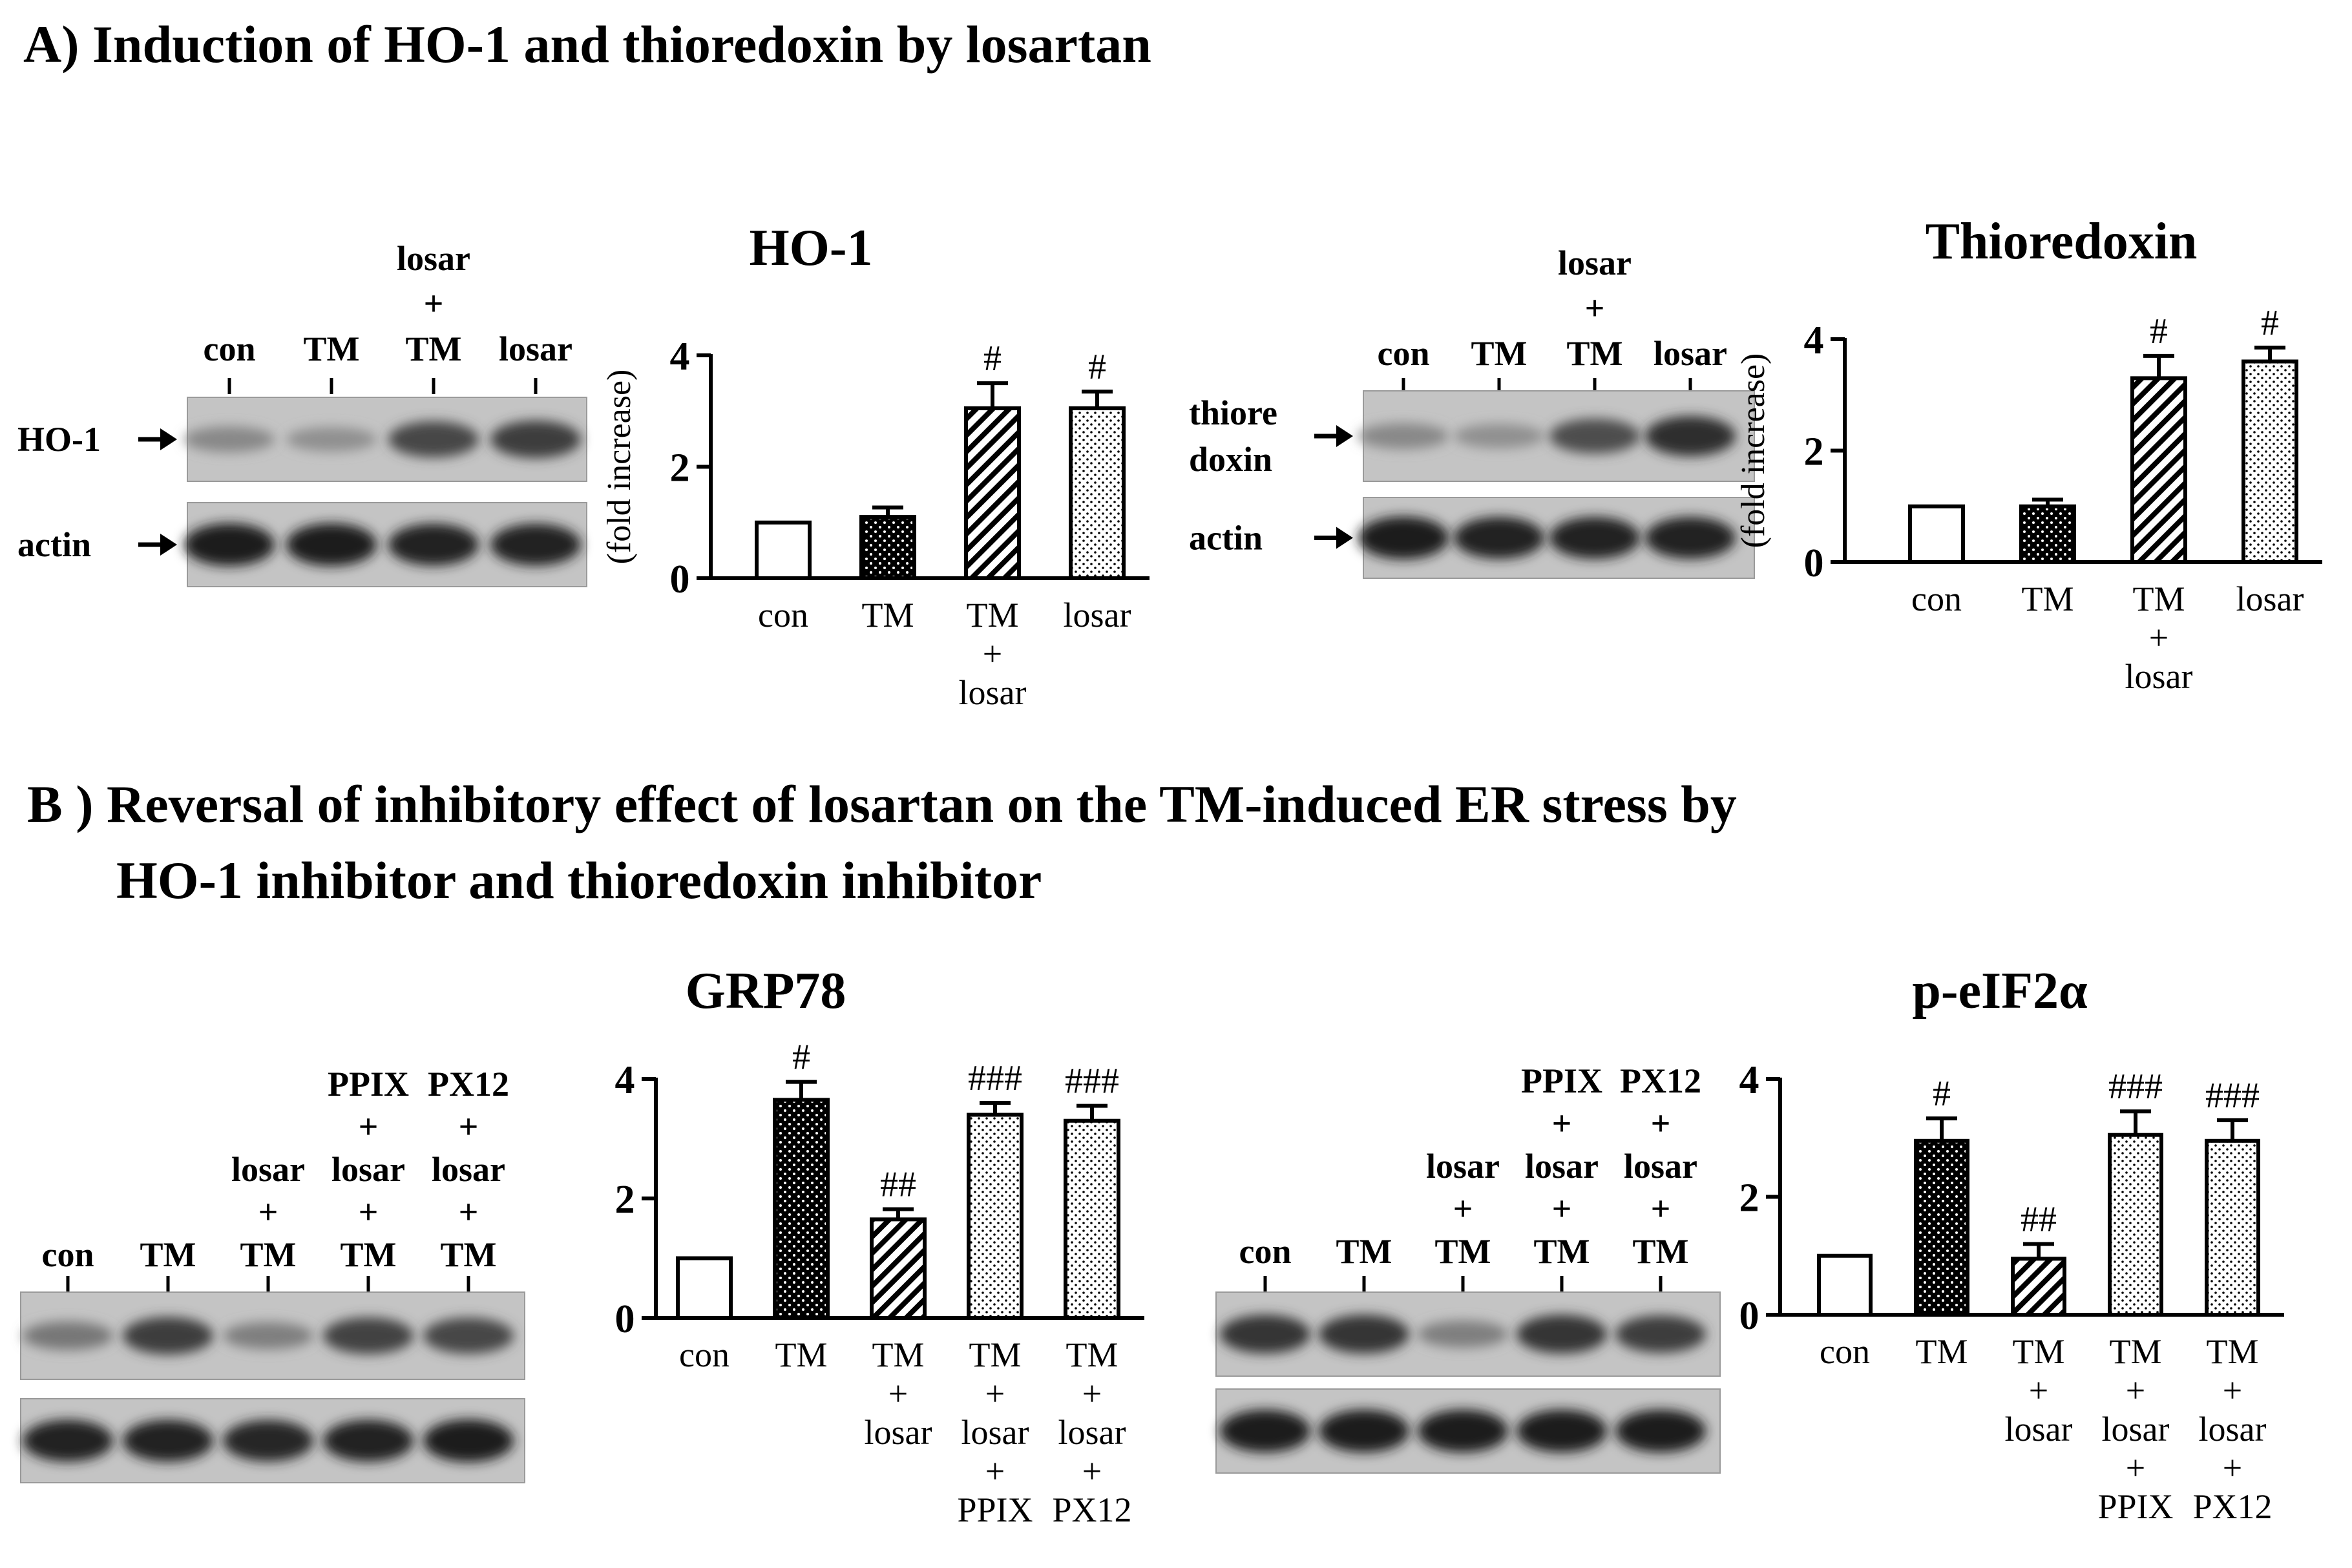 The height and width of the screenshot is (1568, 2352). Describe the element at coordinates (332, 348) in the screenshot. I see `ho1-lane-label: TM` at that location.